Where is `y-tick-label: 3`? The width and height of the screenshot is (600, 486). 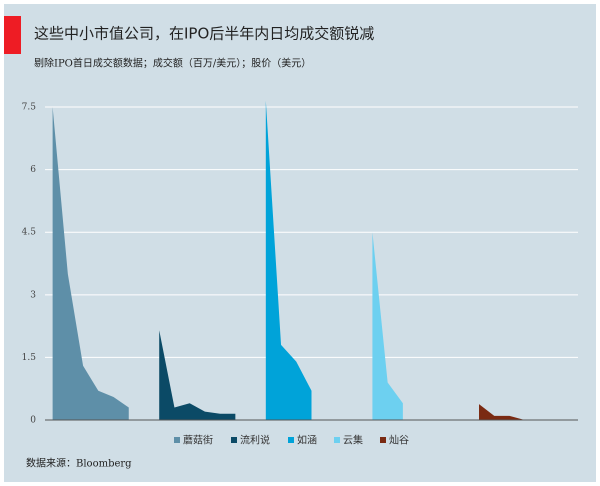 y-tick-label: 3 is located at coordinates (33, 295).